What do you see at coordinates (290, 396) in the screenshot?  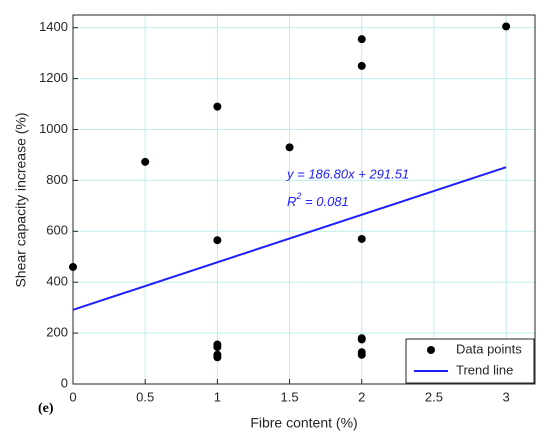 I see `x-tick-label: 1.5` at bounding box center [290, 396].